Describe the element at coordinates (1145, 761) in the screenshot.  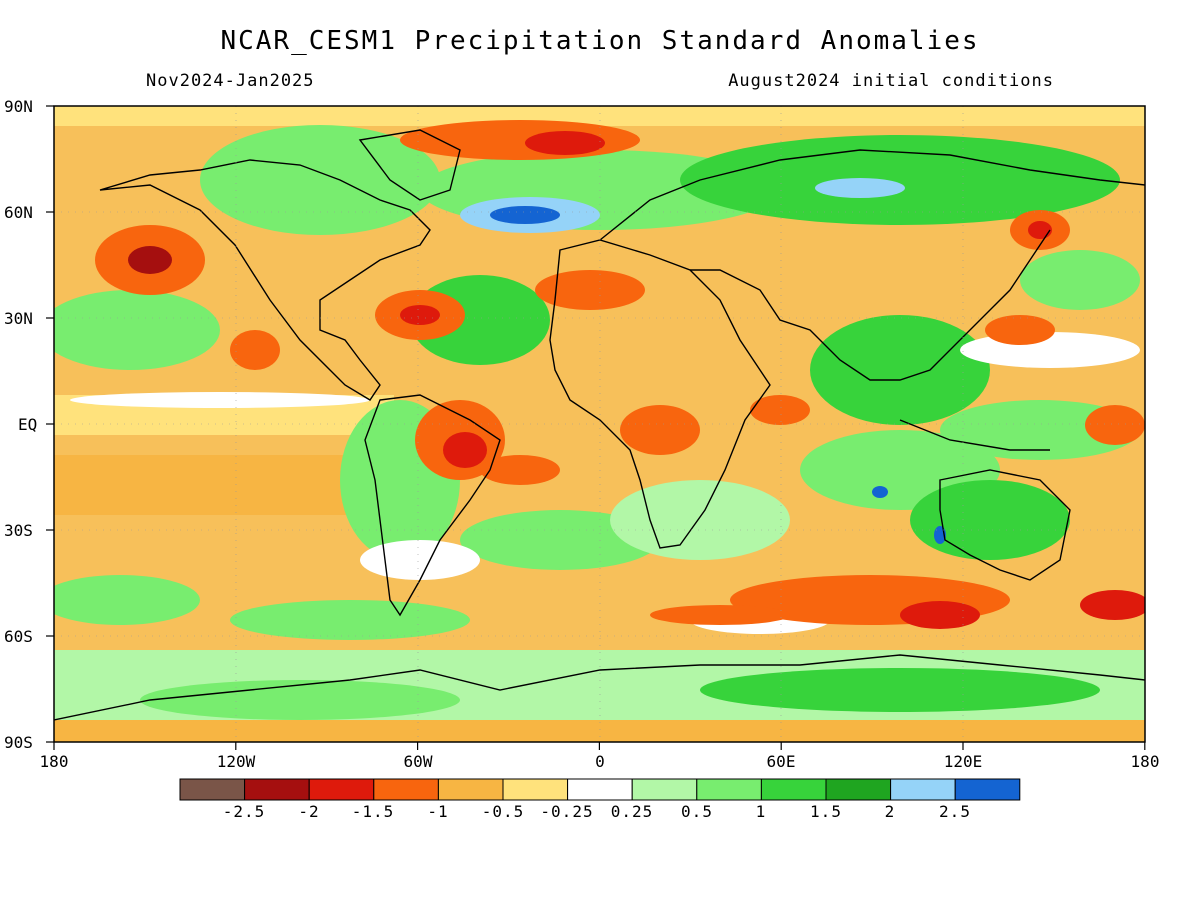
I see `lon-label-180e: 180` at that location.